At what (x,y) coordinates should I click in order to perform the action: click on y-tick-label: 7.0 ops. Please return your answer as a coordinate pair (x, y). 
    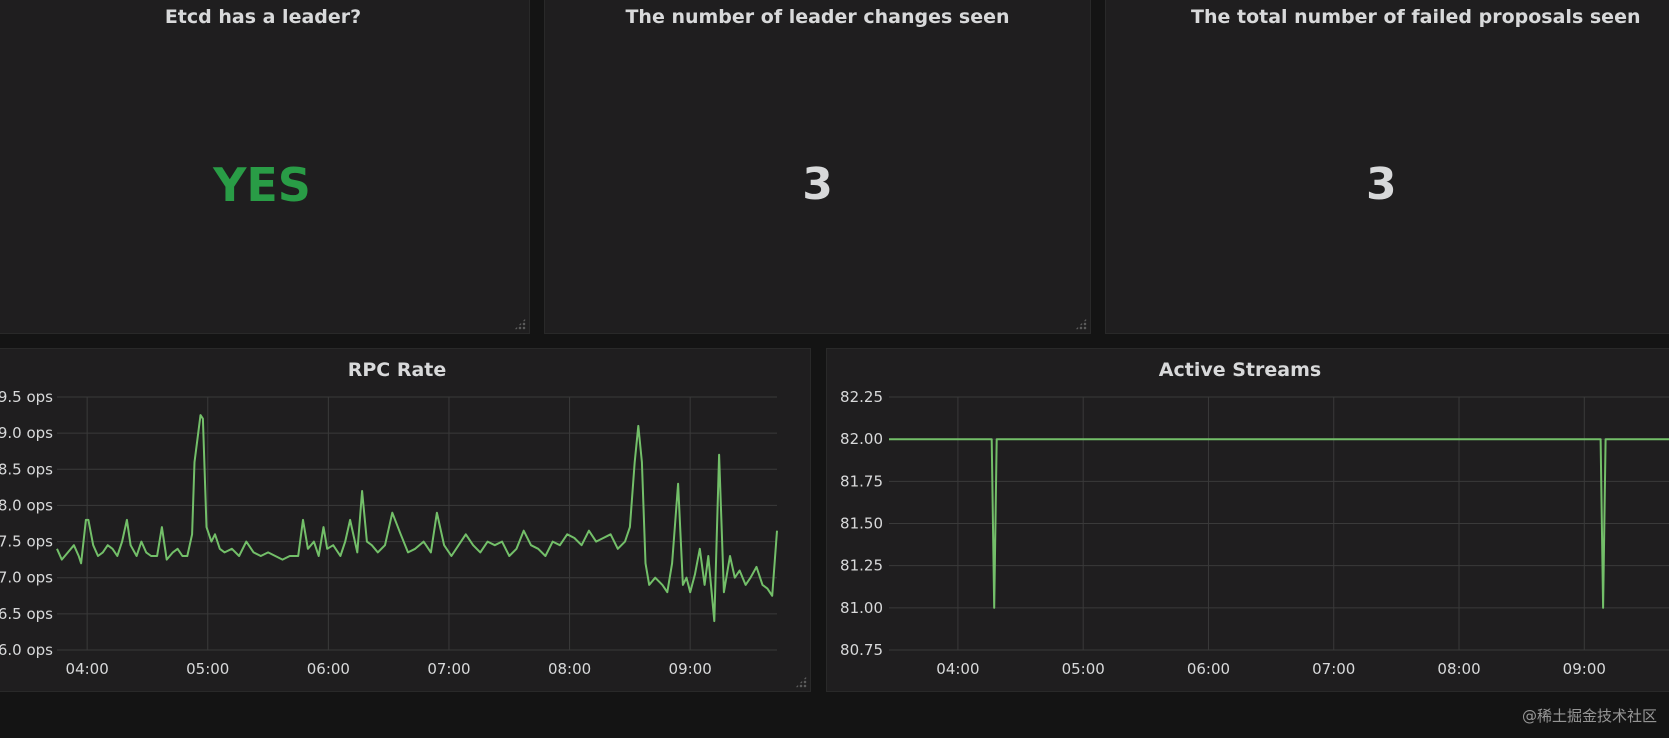
    Looking at the image, I should click on (26, 578).